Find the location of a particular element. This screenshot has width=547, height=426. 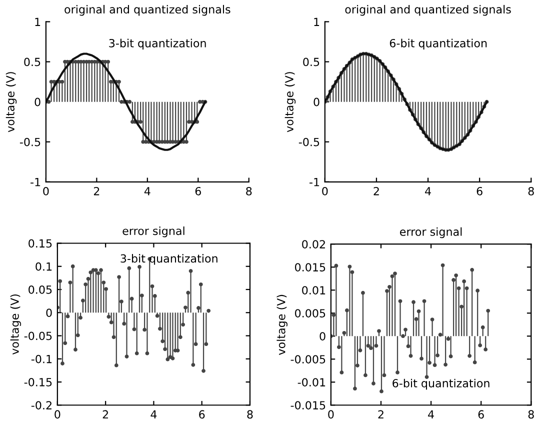

y-tick-label: -0.1 is located at coordinates (41, 359).